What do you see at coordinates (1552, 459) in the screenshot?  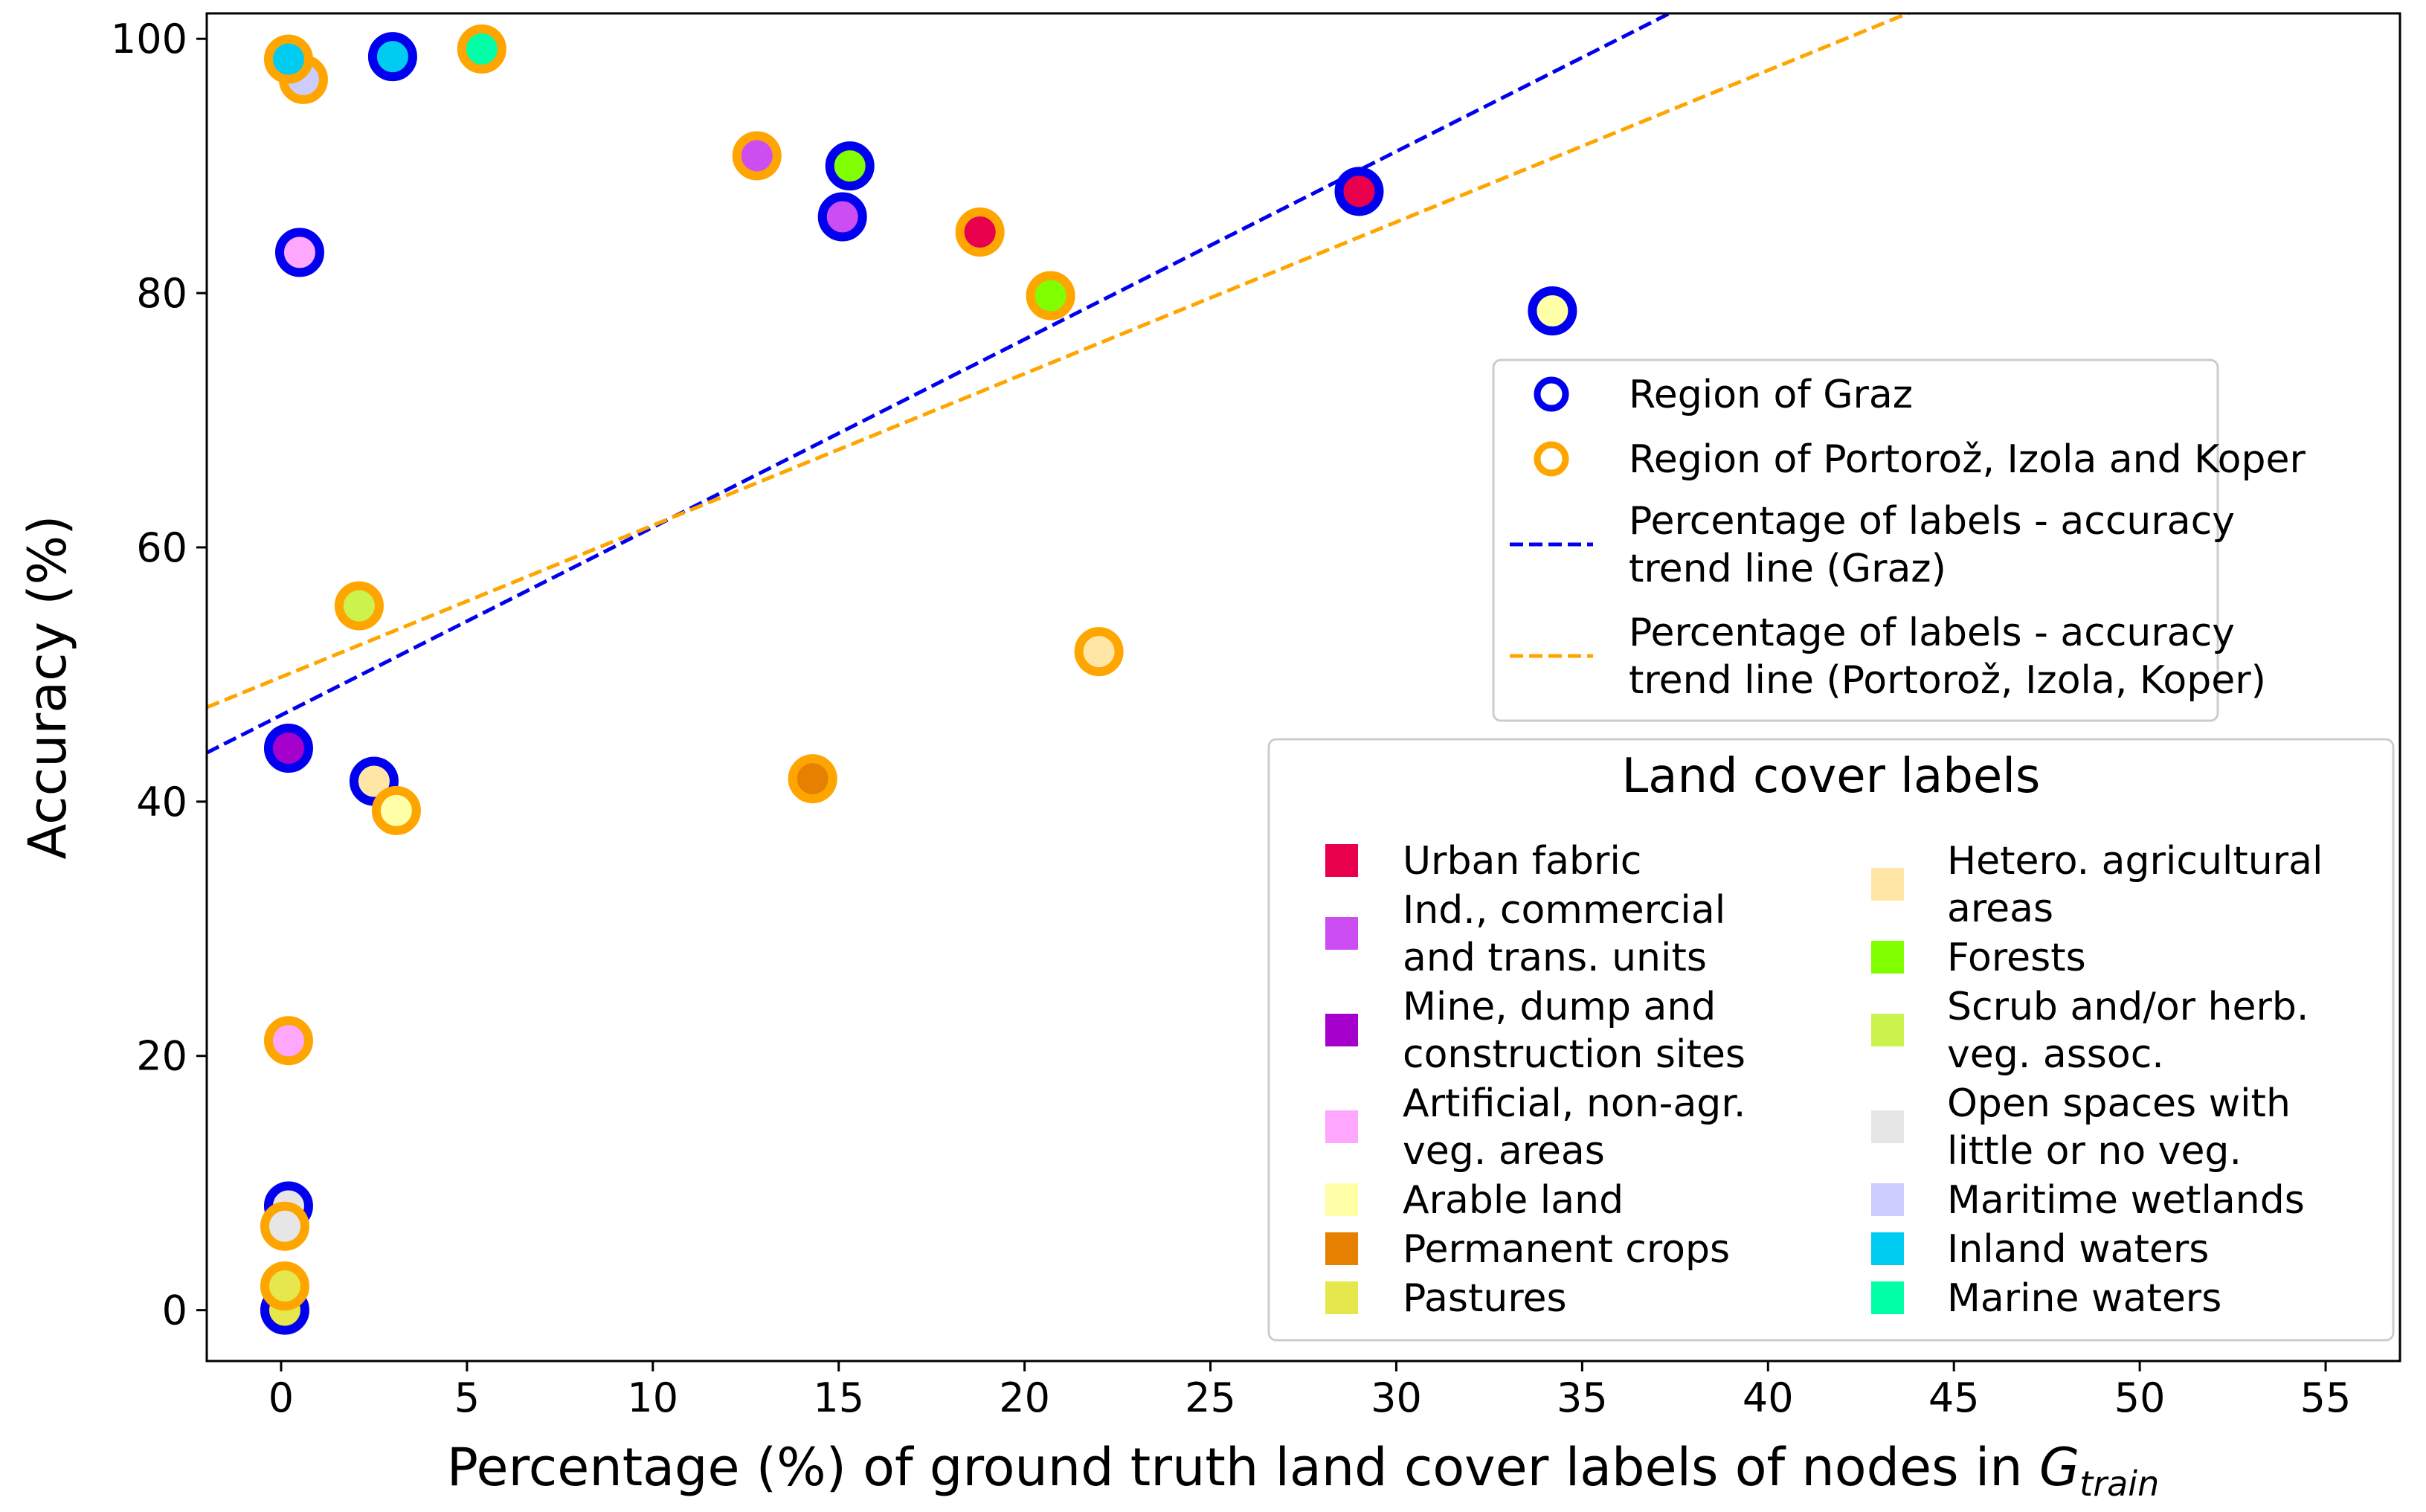 I see `legend-marker-pik` at bounding box center [1552, 459].